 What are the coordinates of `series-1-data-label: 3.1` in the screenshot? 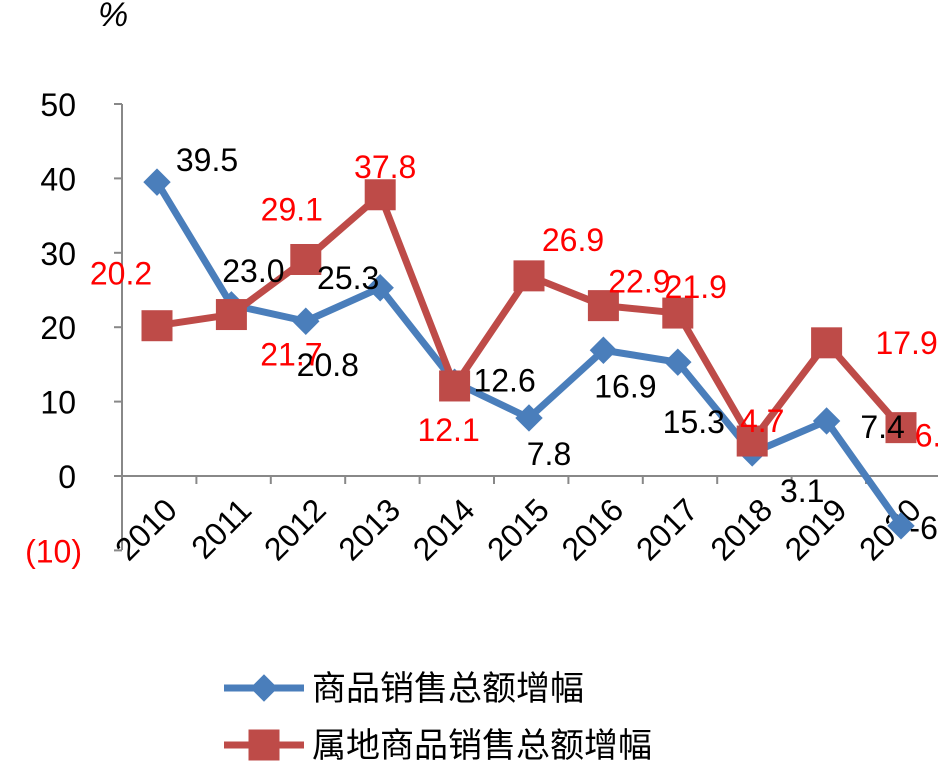 It's located at (802, 491).